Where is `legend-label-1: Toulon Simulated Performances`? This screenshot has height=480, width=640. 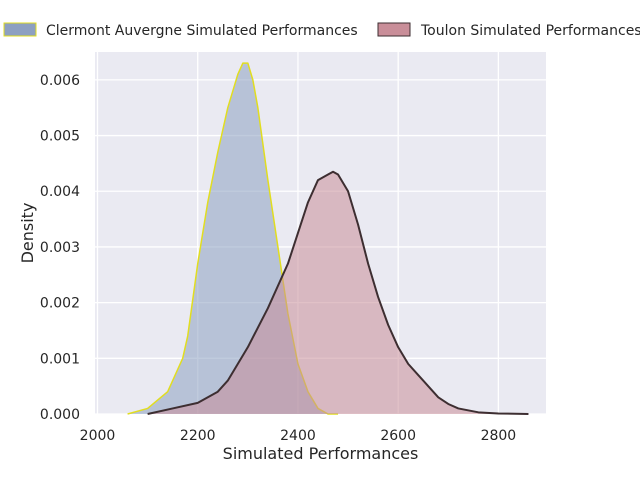 legend-label-1: Toulon Simulated Performances is located at coordinates (530, 31).